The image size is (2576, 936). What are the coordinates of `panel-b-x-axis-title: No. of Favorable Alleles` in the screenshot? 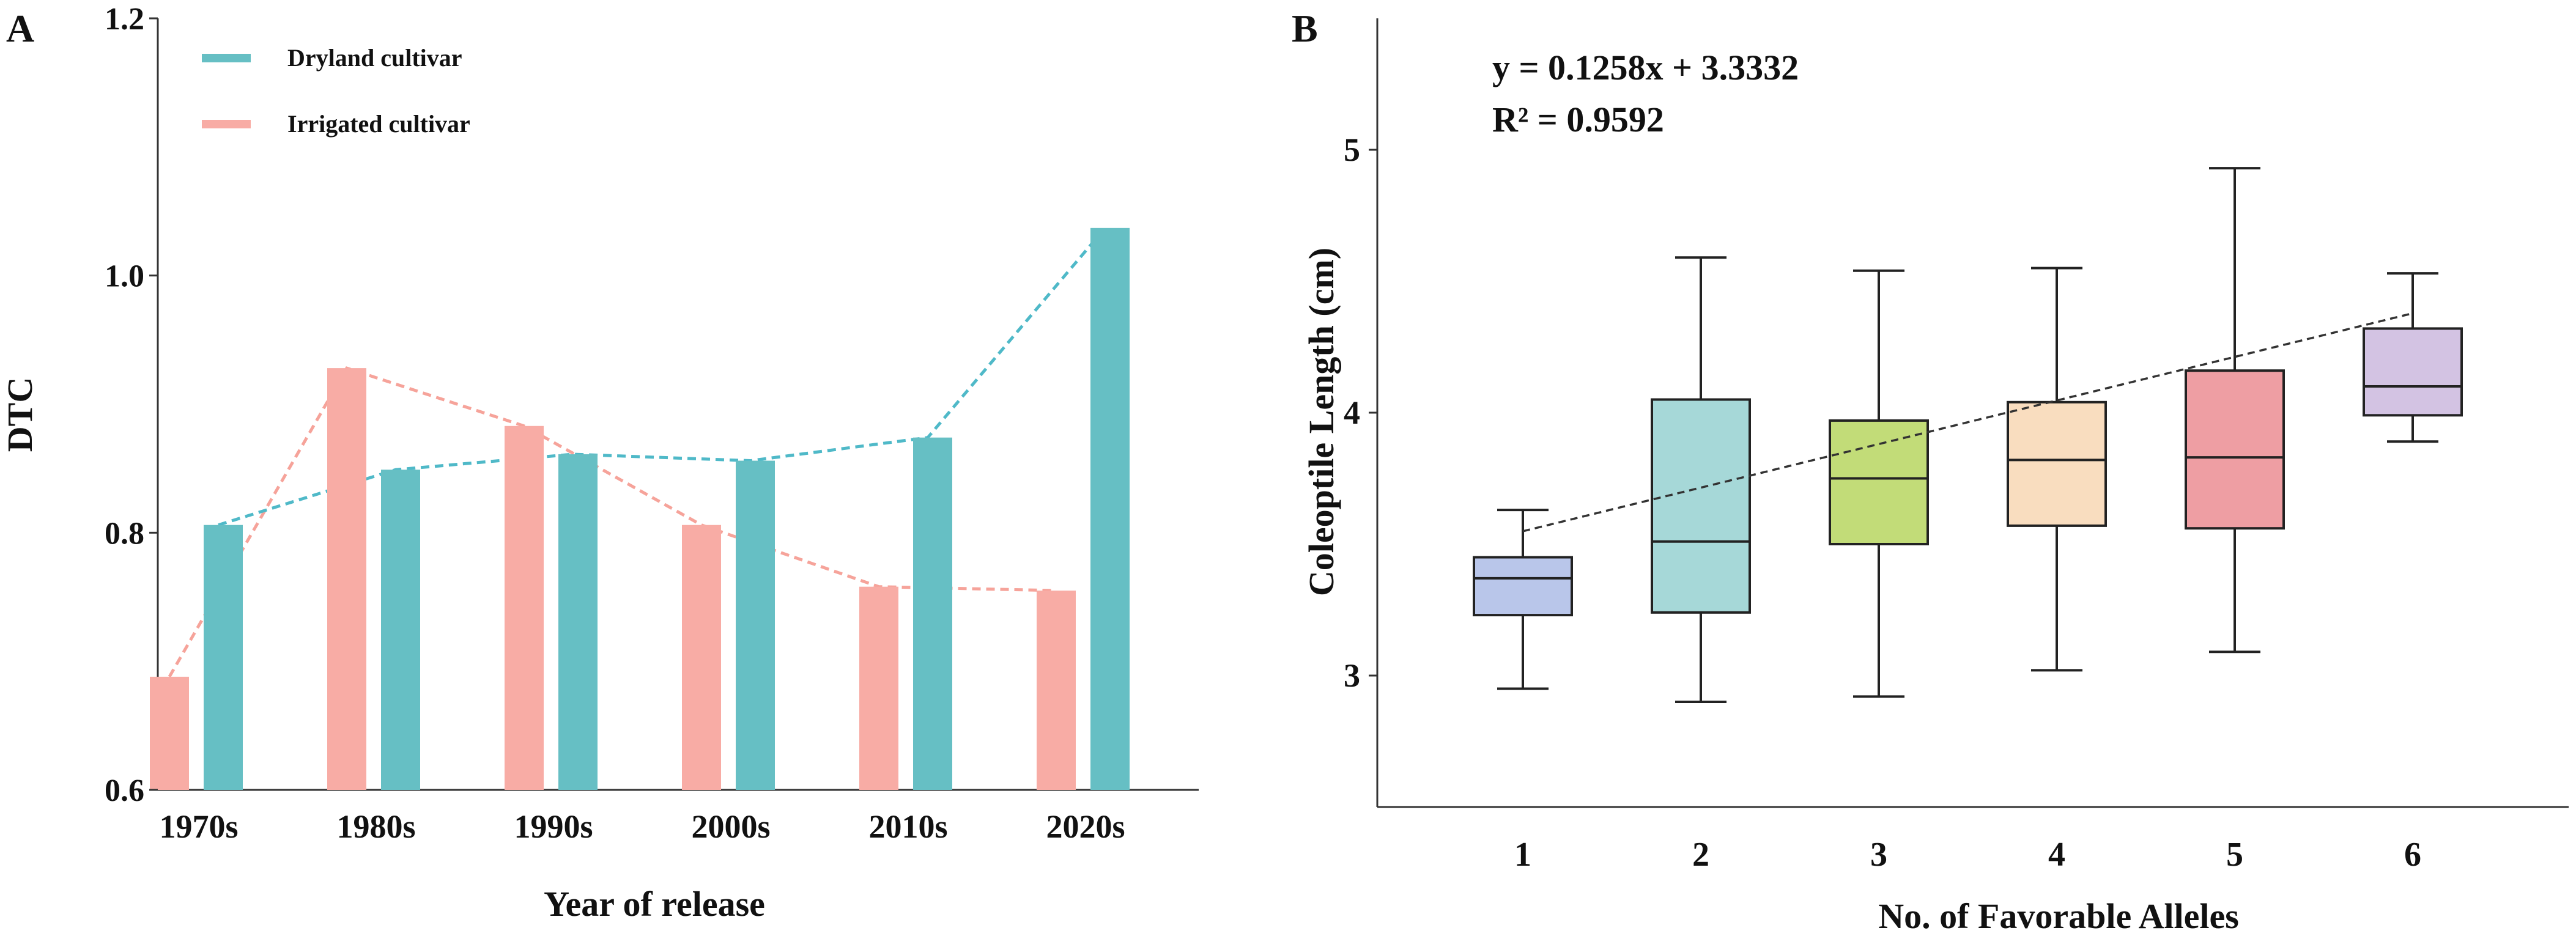 It's located at (2058, 916).